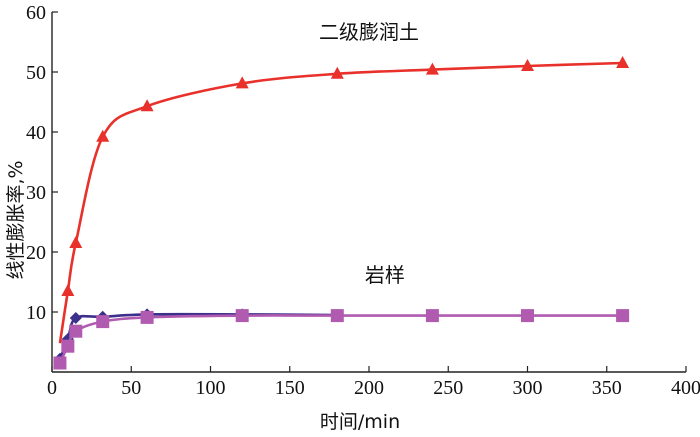  What do you see at coordinates (290, 388) in the screenshot?
I see `x-tick-label: 150` at bounding box center [290, 388].